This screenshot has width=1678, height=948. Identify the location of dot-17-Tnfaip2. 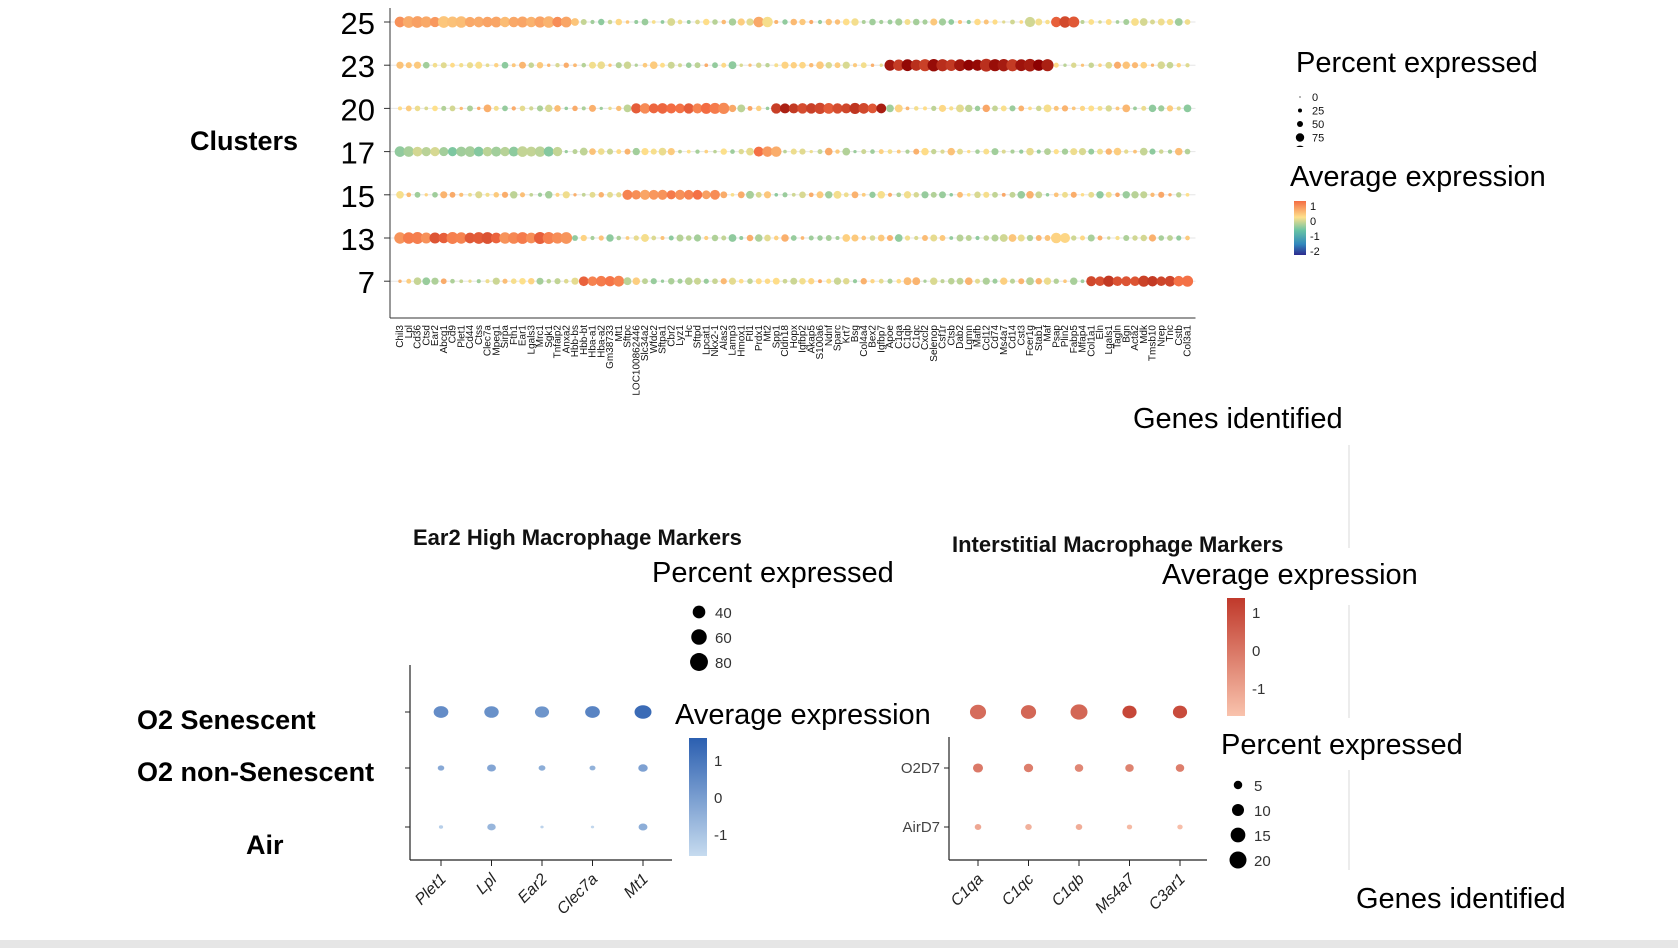
(557, 151).